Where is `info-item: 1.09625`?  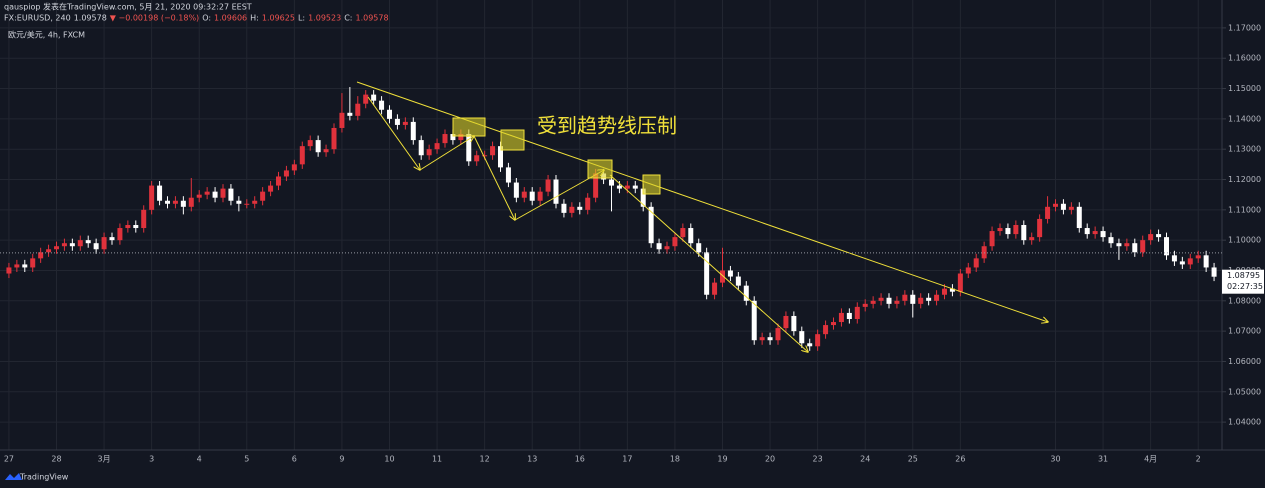 info-item: 1.09625 is located at coordinates (278, 18).